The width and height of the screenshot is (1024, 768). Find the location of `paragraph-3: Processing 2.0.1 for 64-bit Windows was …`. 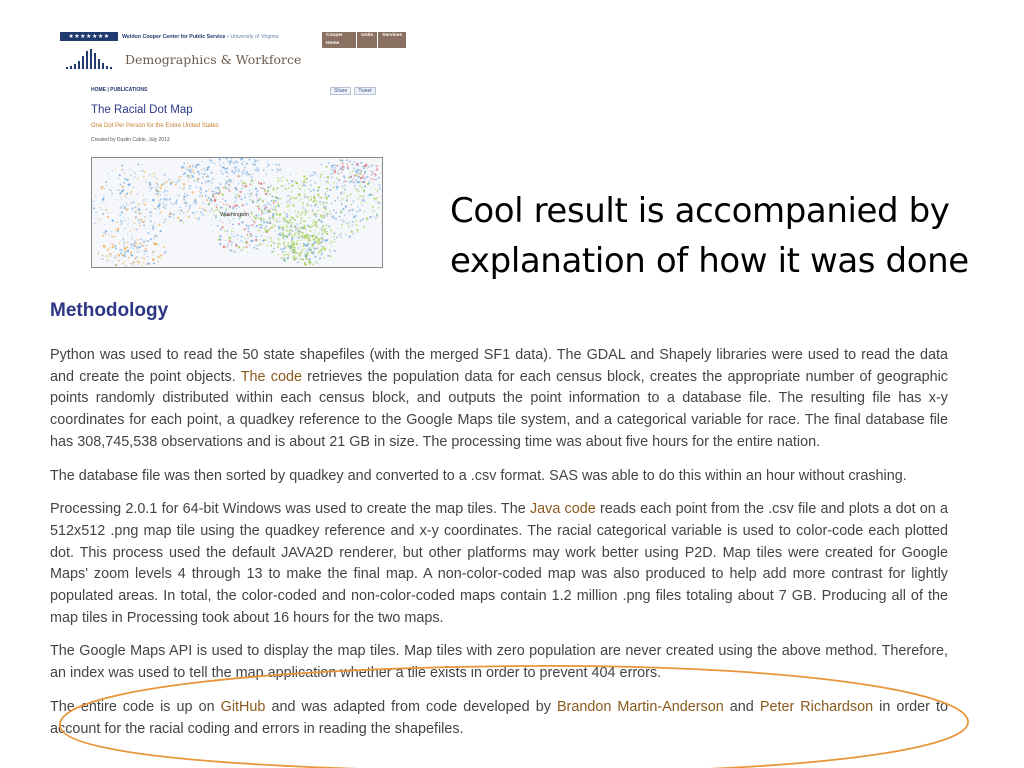

paragraph-3: Processing 2.0.1 for 64-bit Windows was … is located at coordinates (499, 563).